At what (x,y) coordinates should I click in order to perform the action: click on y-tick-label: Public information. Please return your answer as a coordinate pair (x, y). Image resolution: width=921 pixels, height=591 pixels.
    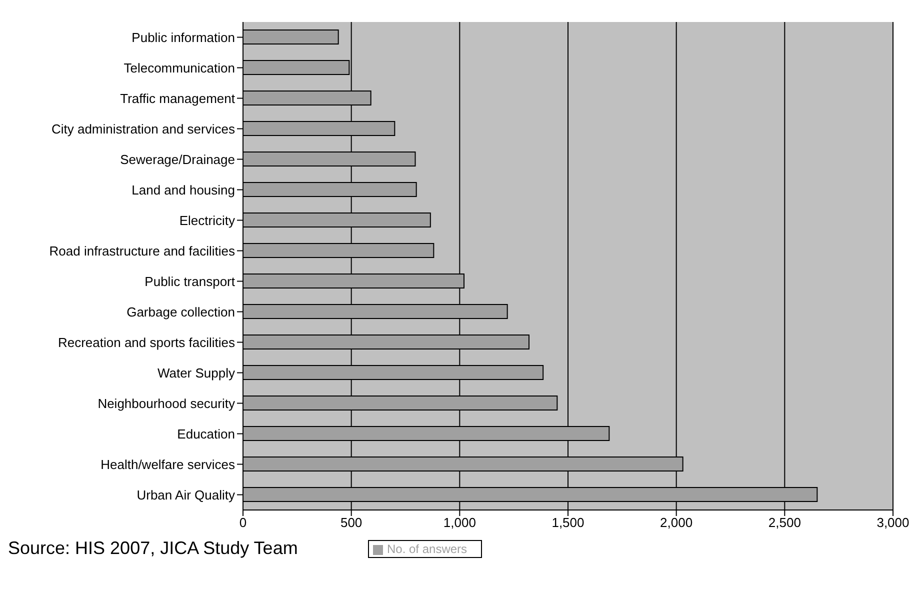
    Looking at the image, I should click on (183, 37).